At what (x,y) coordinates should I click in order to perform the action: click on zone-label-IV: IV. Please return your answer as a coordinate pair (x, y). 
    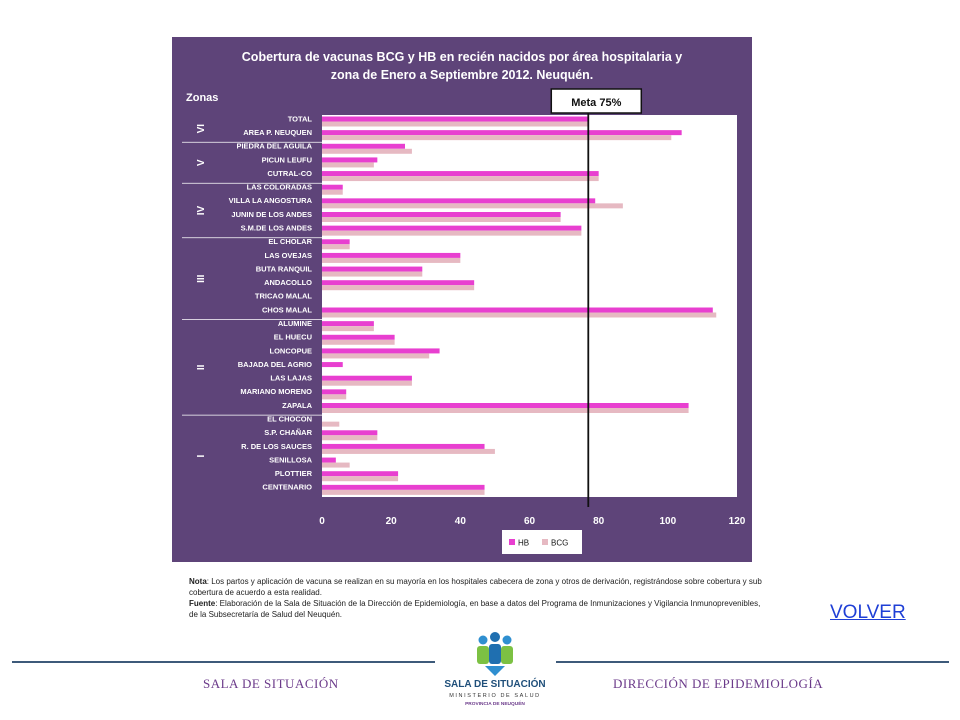
    Looking at the image, I should click on (201, 210).